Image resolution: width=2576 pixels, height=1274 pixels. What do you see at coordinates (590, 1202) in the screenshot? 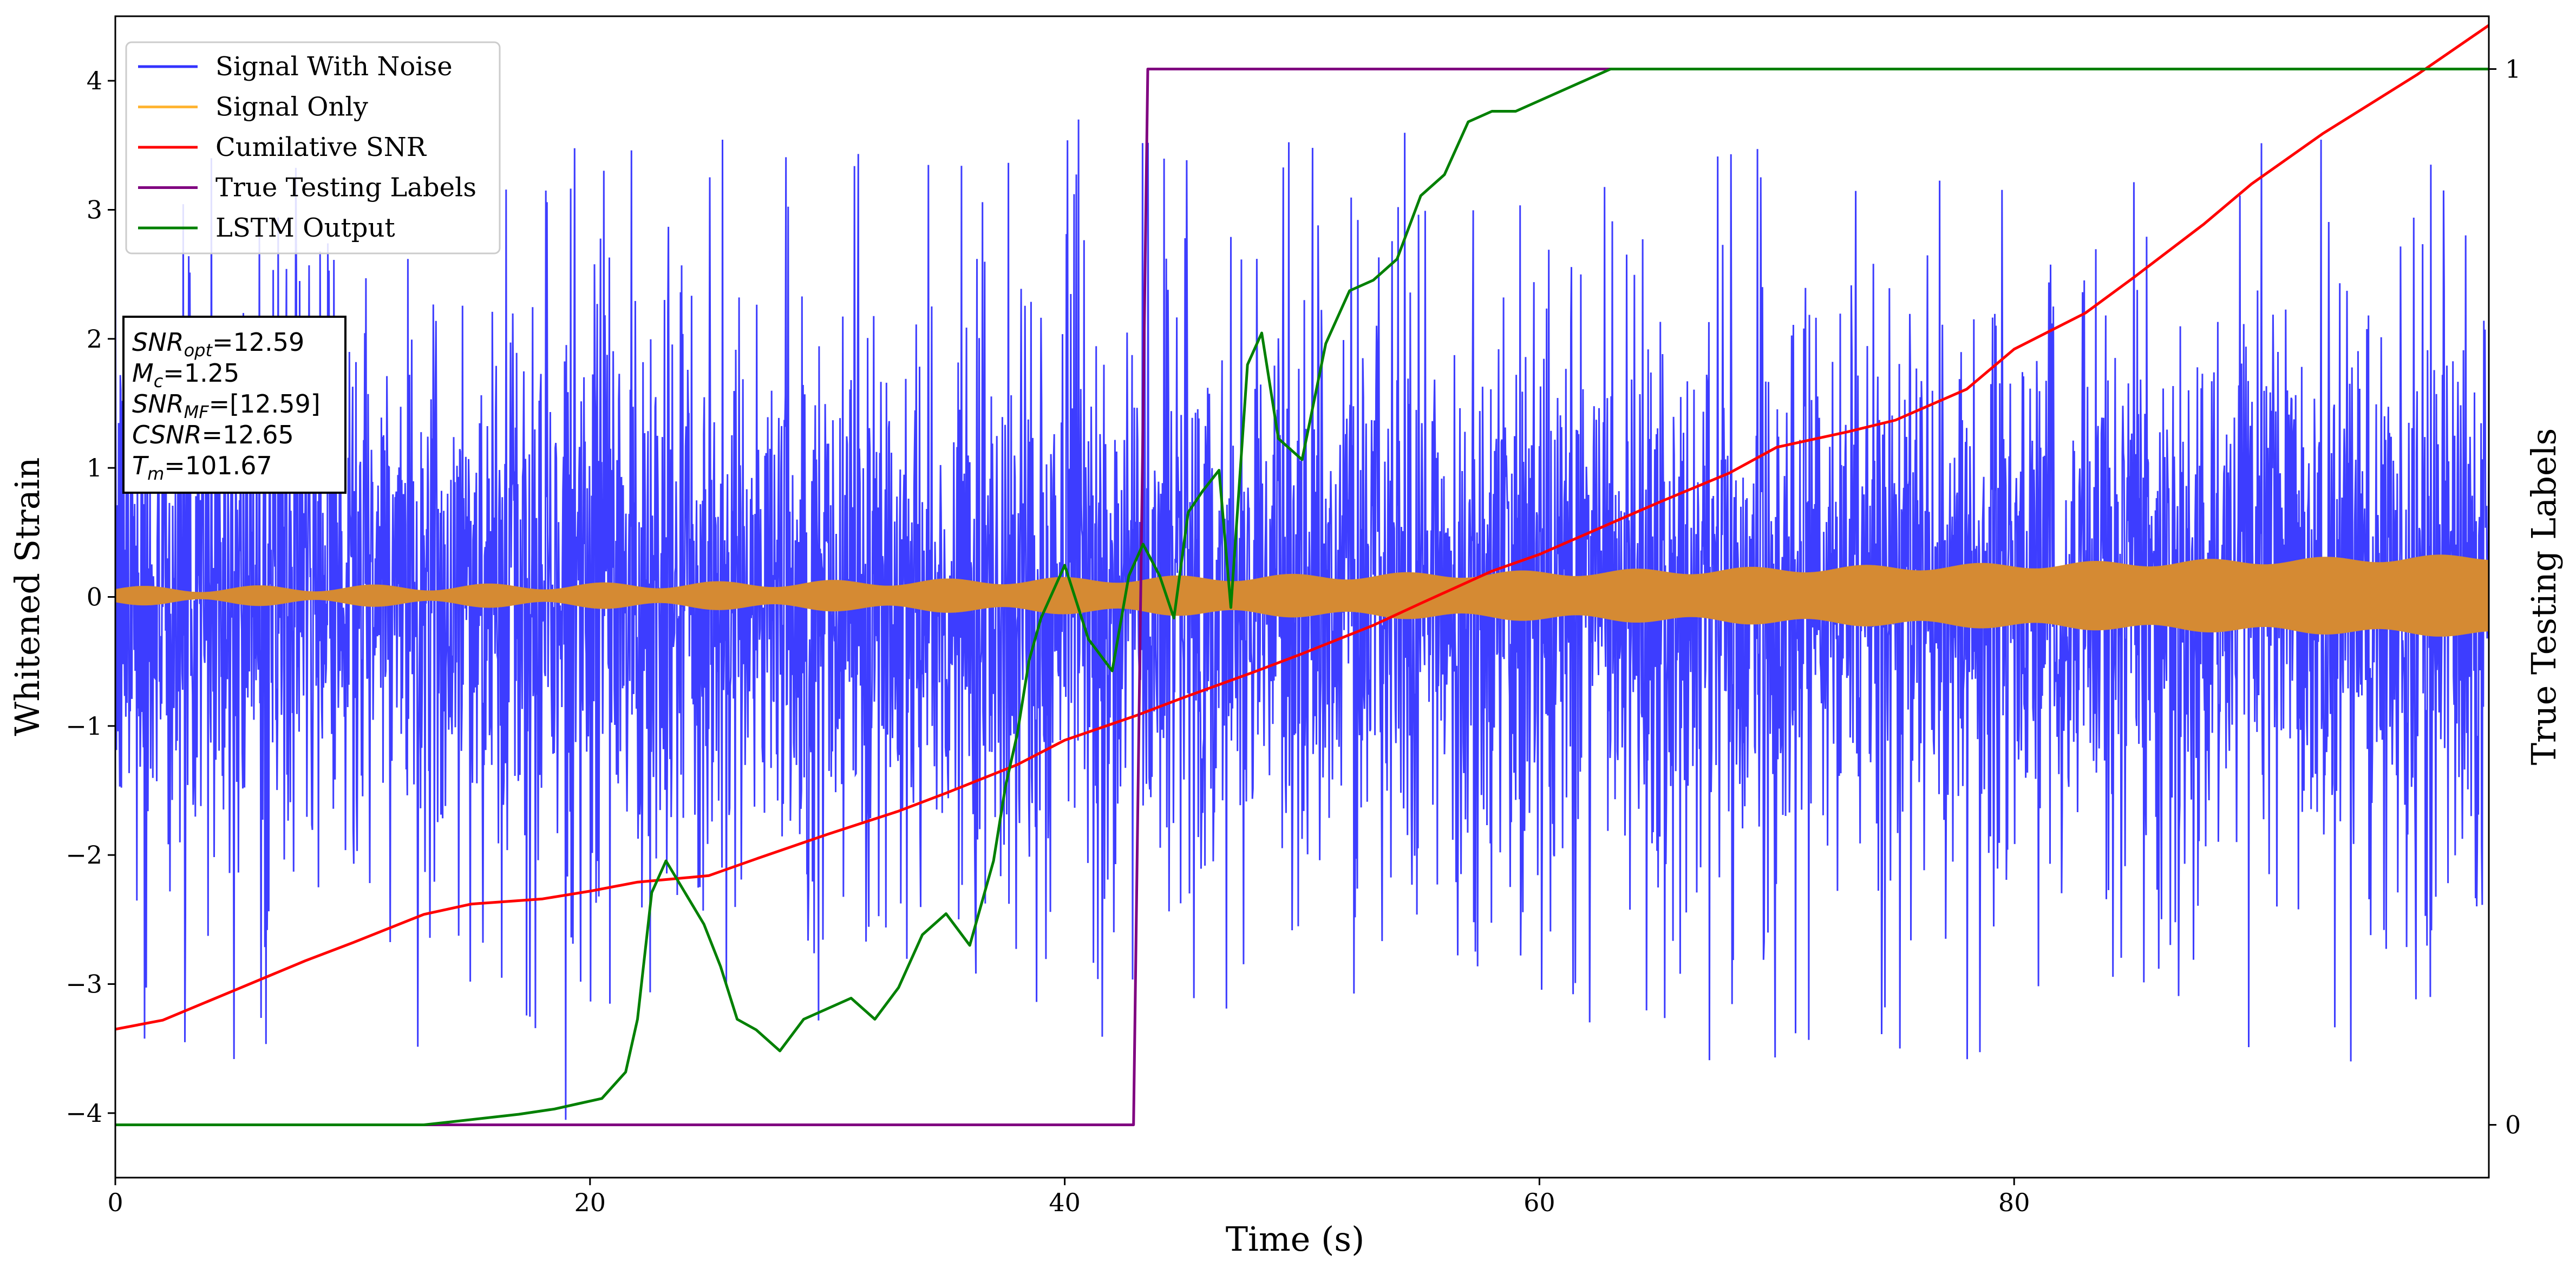
I see `x-tick-label: 20` at bounding box center [590, 1202].